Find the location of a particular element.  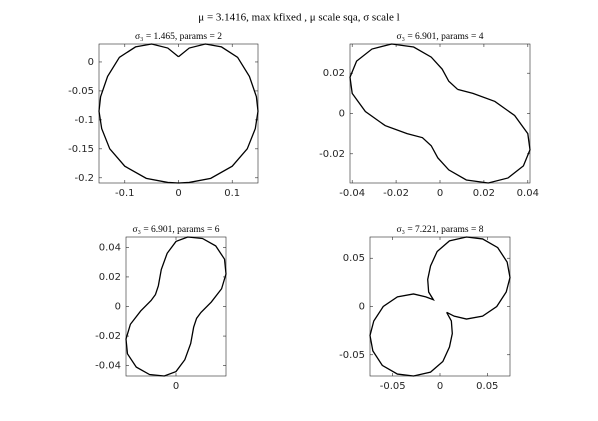

x-tick-label: 0.04 is located at coordinates (528, 193).